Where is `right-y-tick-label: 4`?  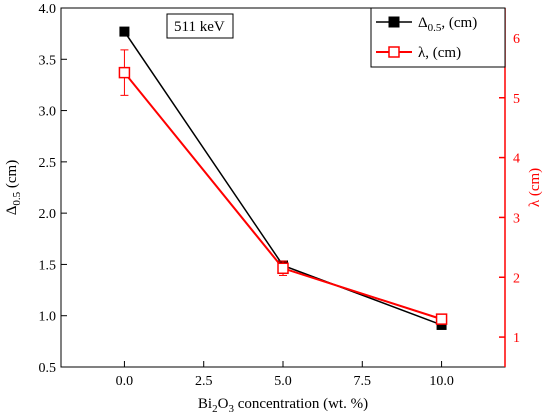 right-y-tick-label: 4 is located at coordinates (516, 159).